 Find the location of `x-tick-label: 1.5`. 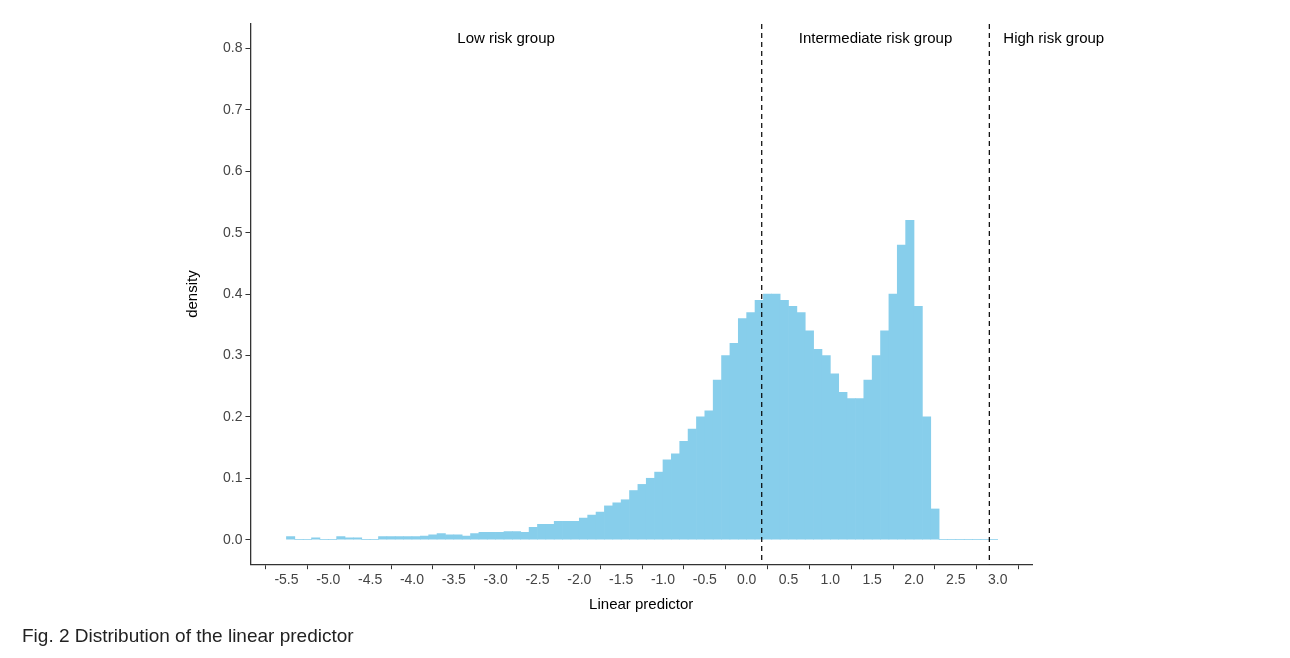

x-tick-label: 1.5 is located at coordinates (872, 579).